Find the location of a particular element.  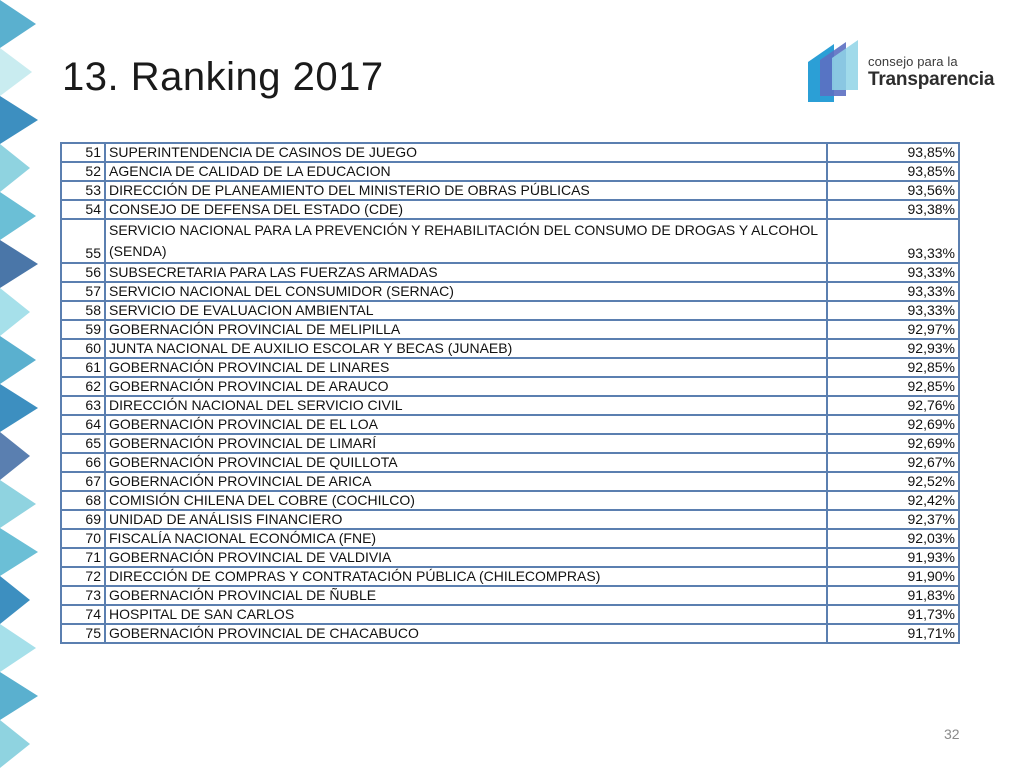

rank-cell: 68 is located at coordinates (83, 500).